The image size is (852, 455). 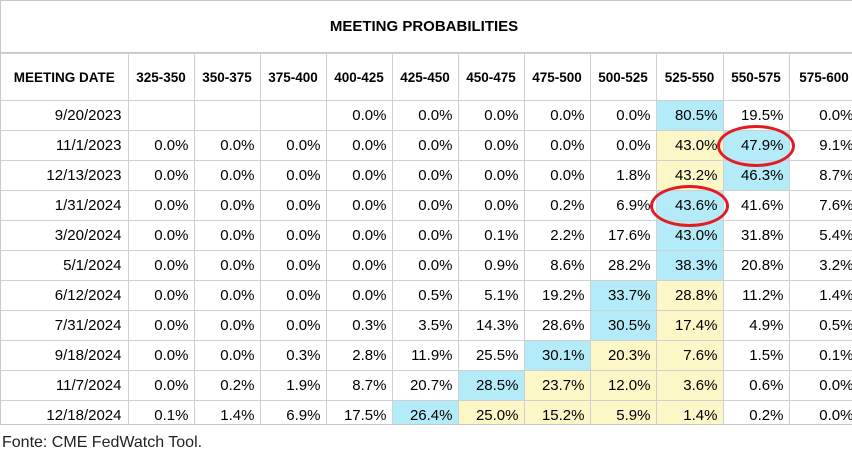 What do you see at coordinates (491, 325) in the screenshot?
I see `probability-cell: 14.3%` at bounding box center [491, 325].